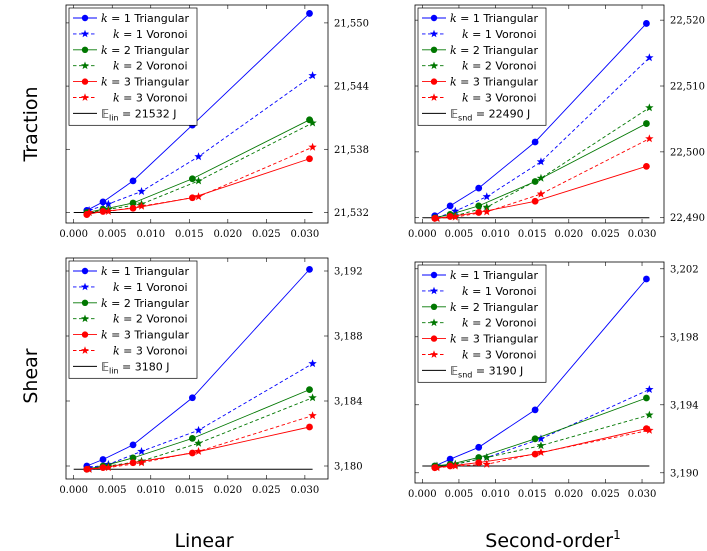  Describe the element at coordinates (687, 87) in the screenshot. I see `panel-2-ytick-label: 22,510` at that location.